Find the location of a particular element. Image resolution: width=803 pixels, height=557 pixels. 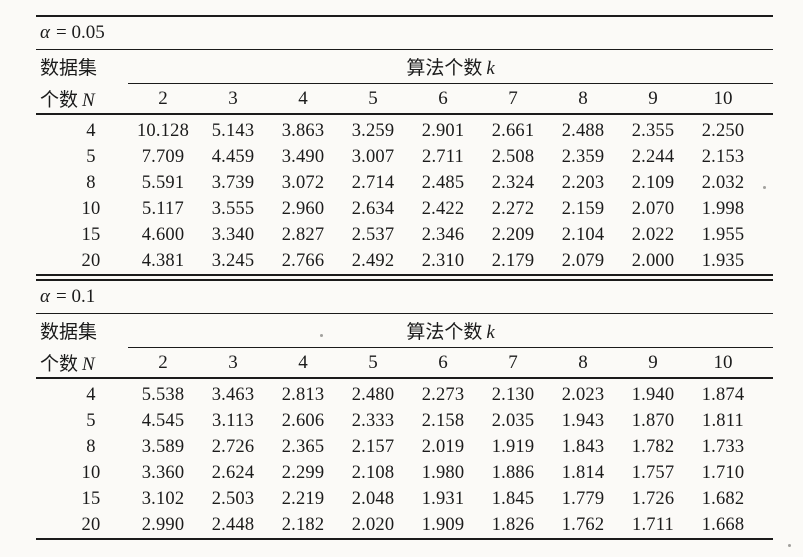

critical-value: 2.130 is located at coordinates (513, 394).